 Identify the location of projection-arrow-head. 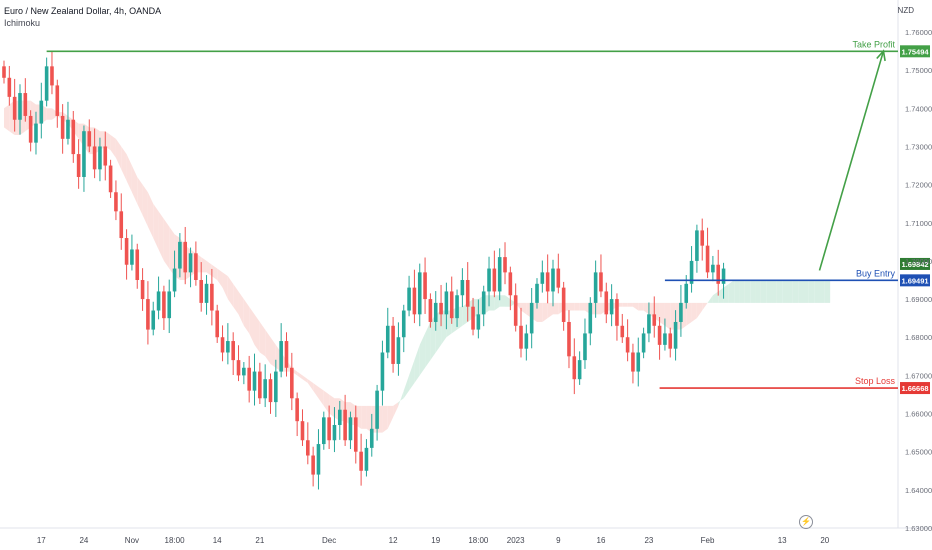
(881, 55).